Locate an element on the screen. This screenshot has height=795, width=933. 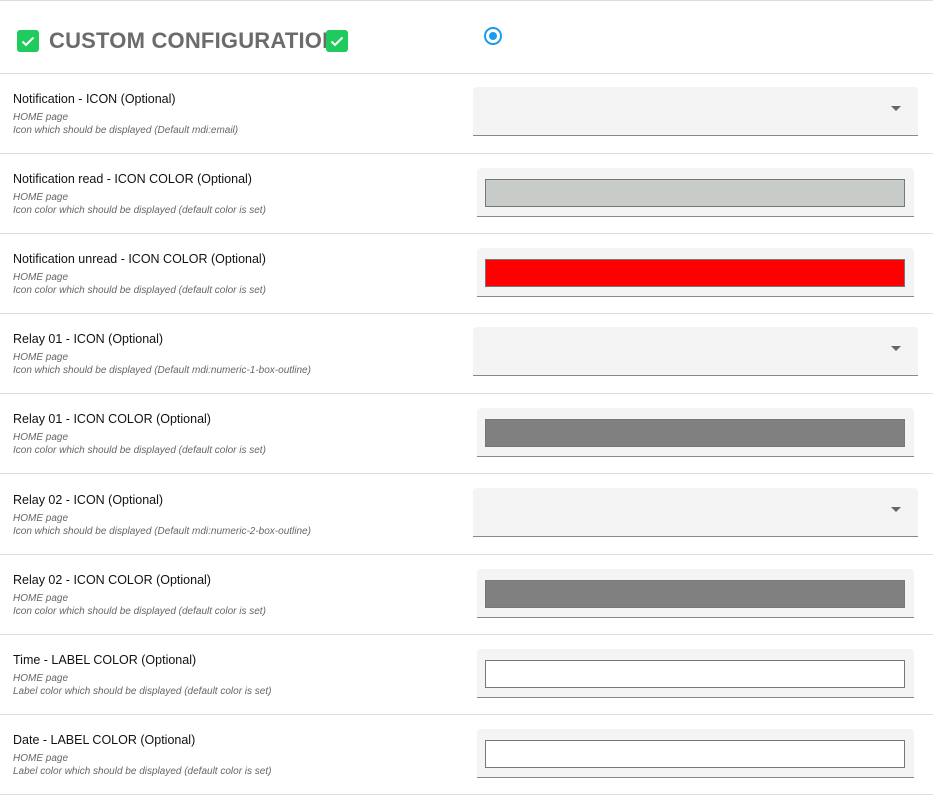
enable-radio is located at coordinates (493, 36).